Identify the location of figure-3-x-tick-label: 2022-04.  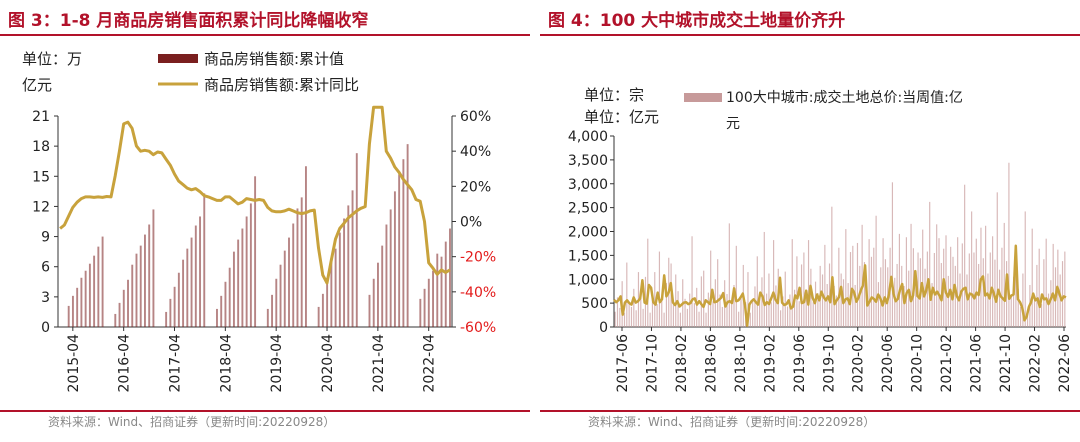
(430, 363).